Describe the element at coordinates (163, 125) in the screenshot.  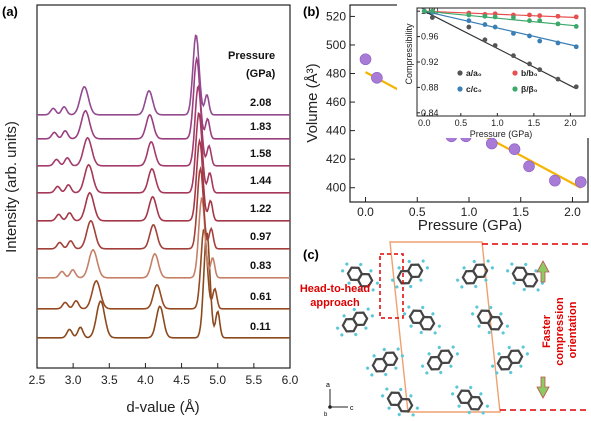
I see `pattern-curve-1.58` at that location.